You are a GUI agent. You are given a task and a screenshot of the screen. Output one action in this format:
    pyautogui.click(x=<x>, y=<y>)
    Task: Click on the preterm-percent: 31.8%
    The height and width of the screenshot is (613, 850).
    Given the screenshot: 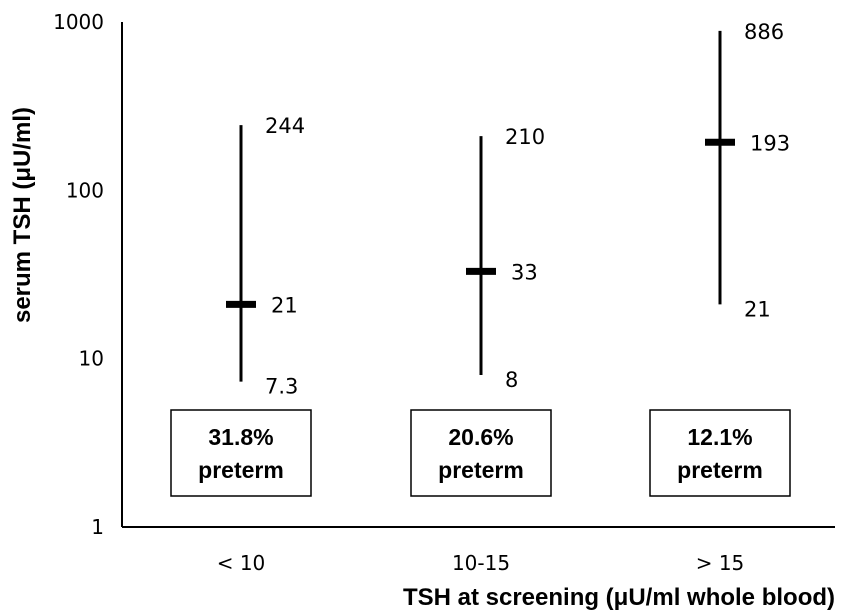 What is the action you would take?
    pyautogui.click(x=240, y=437)
    